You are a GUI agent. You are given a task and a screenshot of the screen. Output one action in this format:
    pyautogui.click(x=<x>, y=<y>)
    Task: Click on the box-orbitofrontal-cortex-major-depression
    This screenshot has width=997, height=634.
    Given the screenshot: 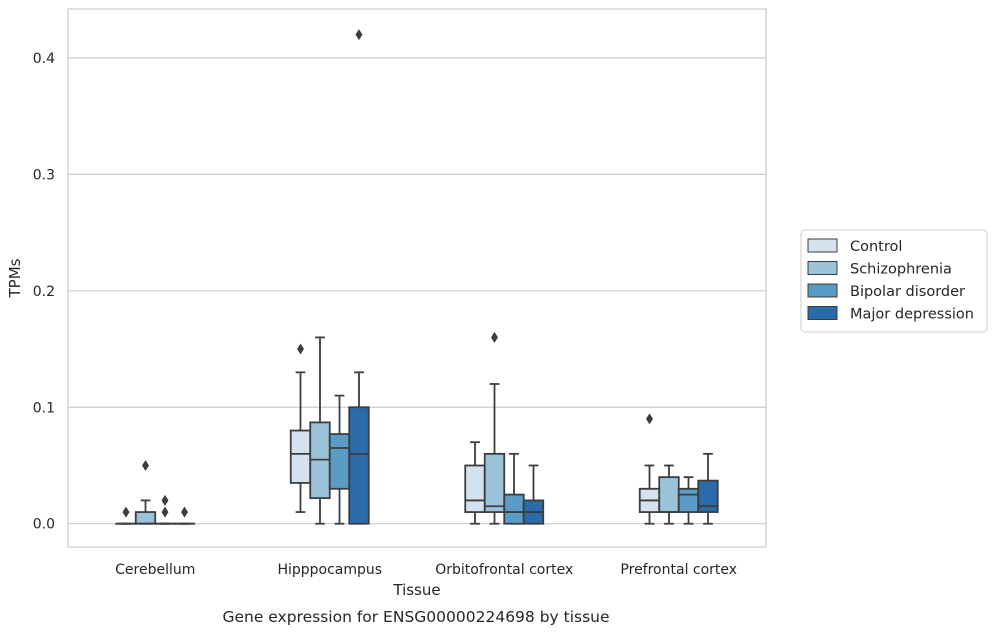 What is the action you would take?
    pyautogui.click(x=533, y=494)
    